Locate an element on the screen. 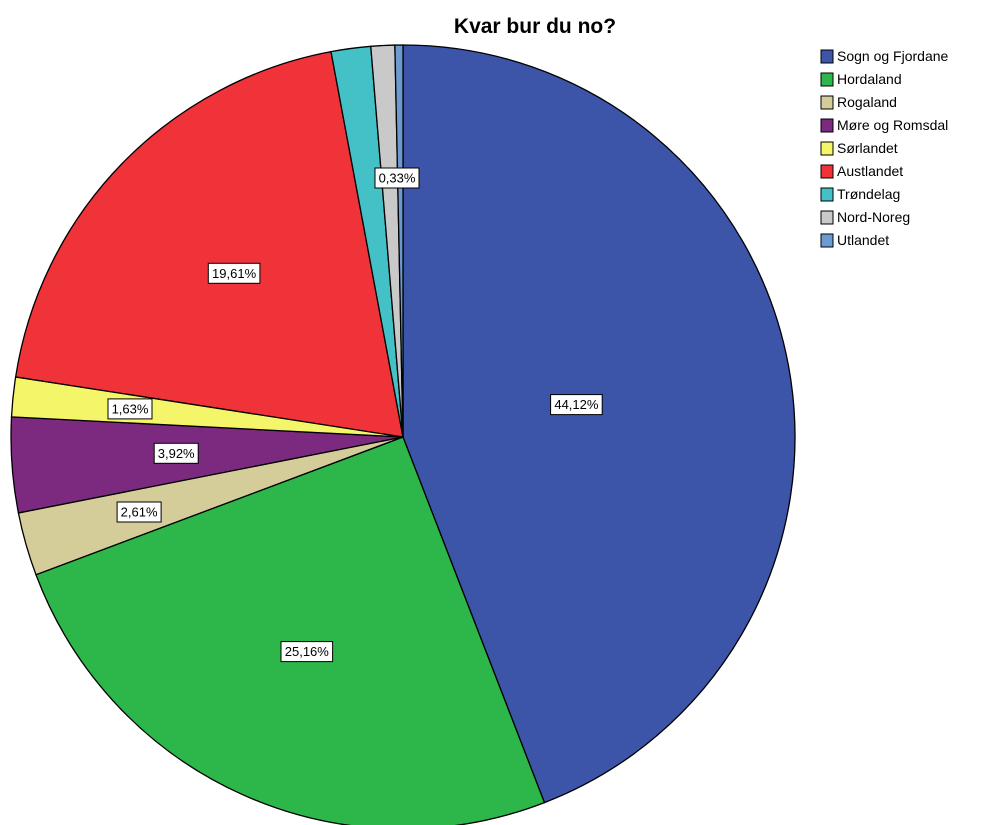 The height and width of the screenshot is (825, 988). legend-swatch-sogn-og-fjordane is located at coordinates (827, 56).